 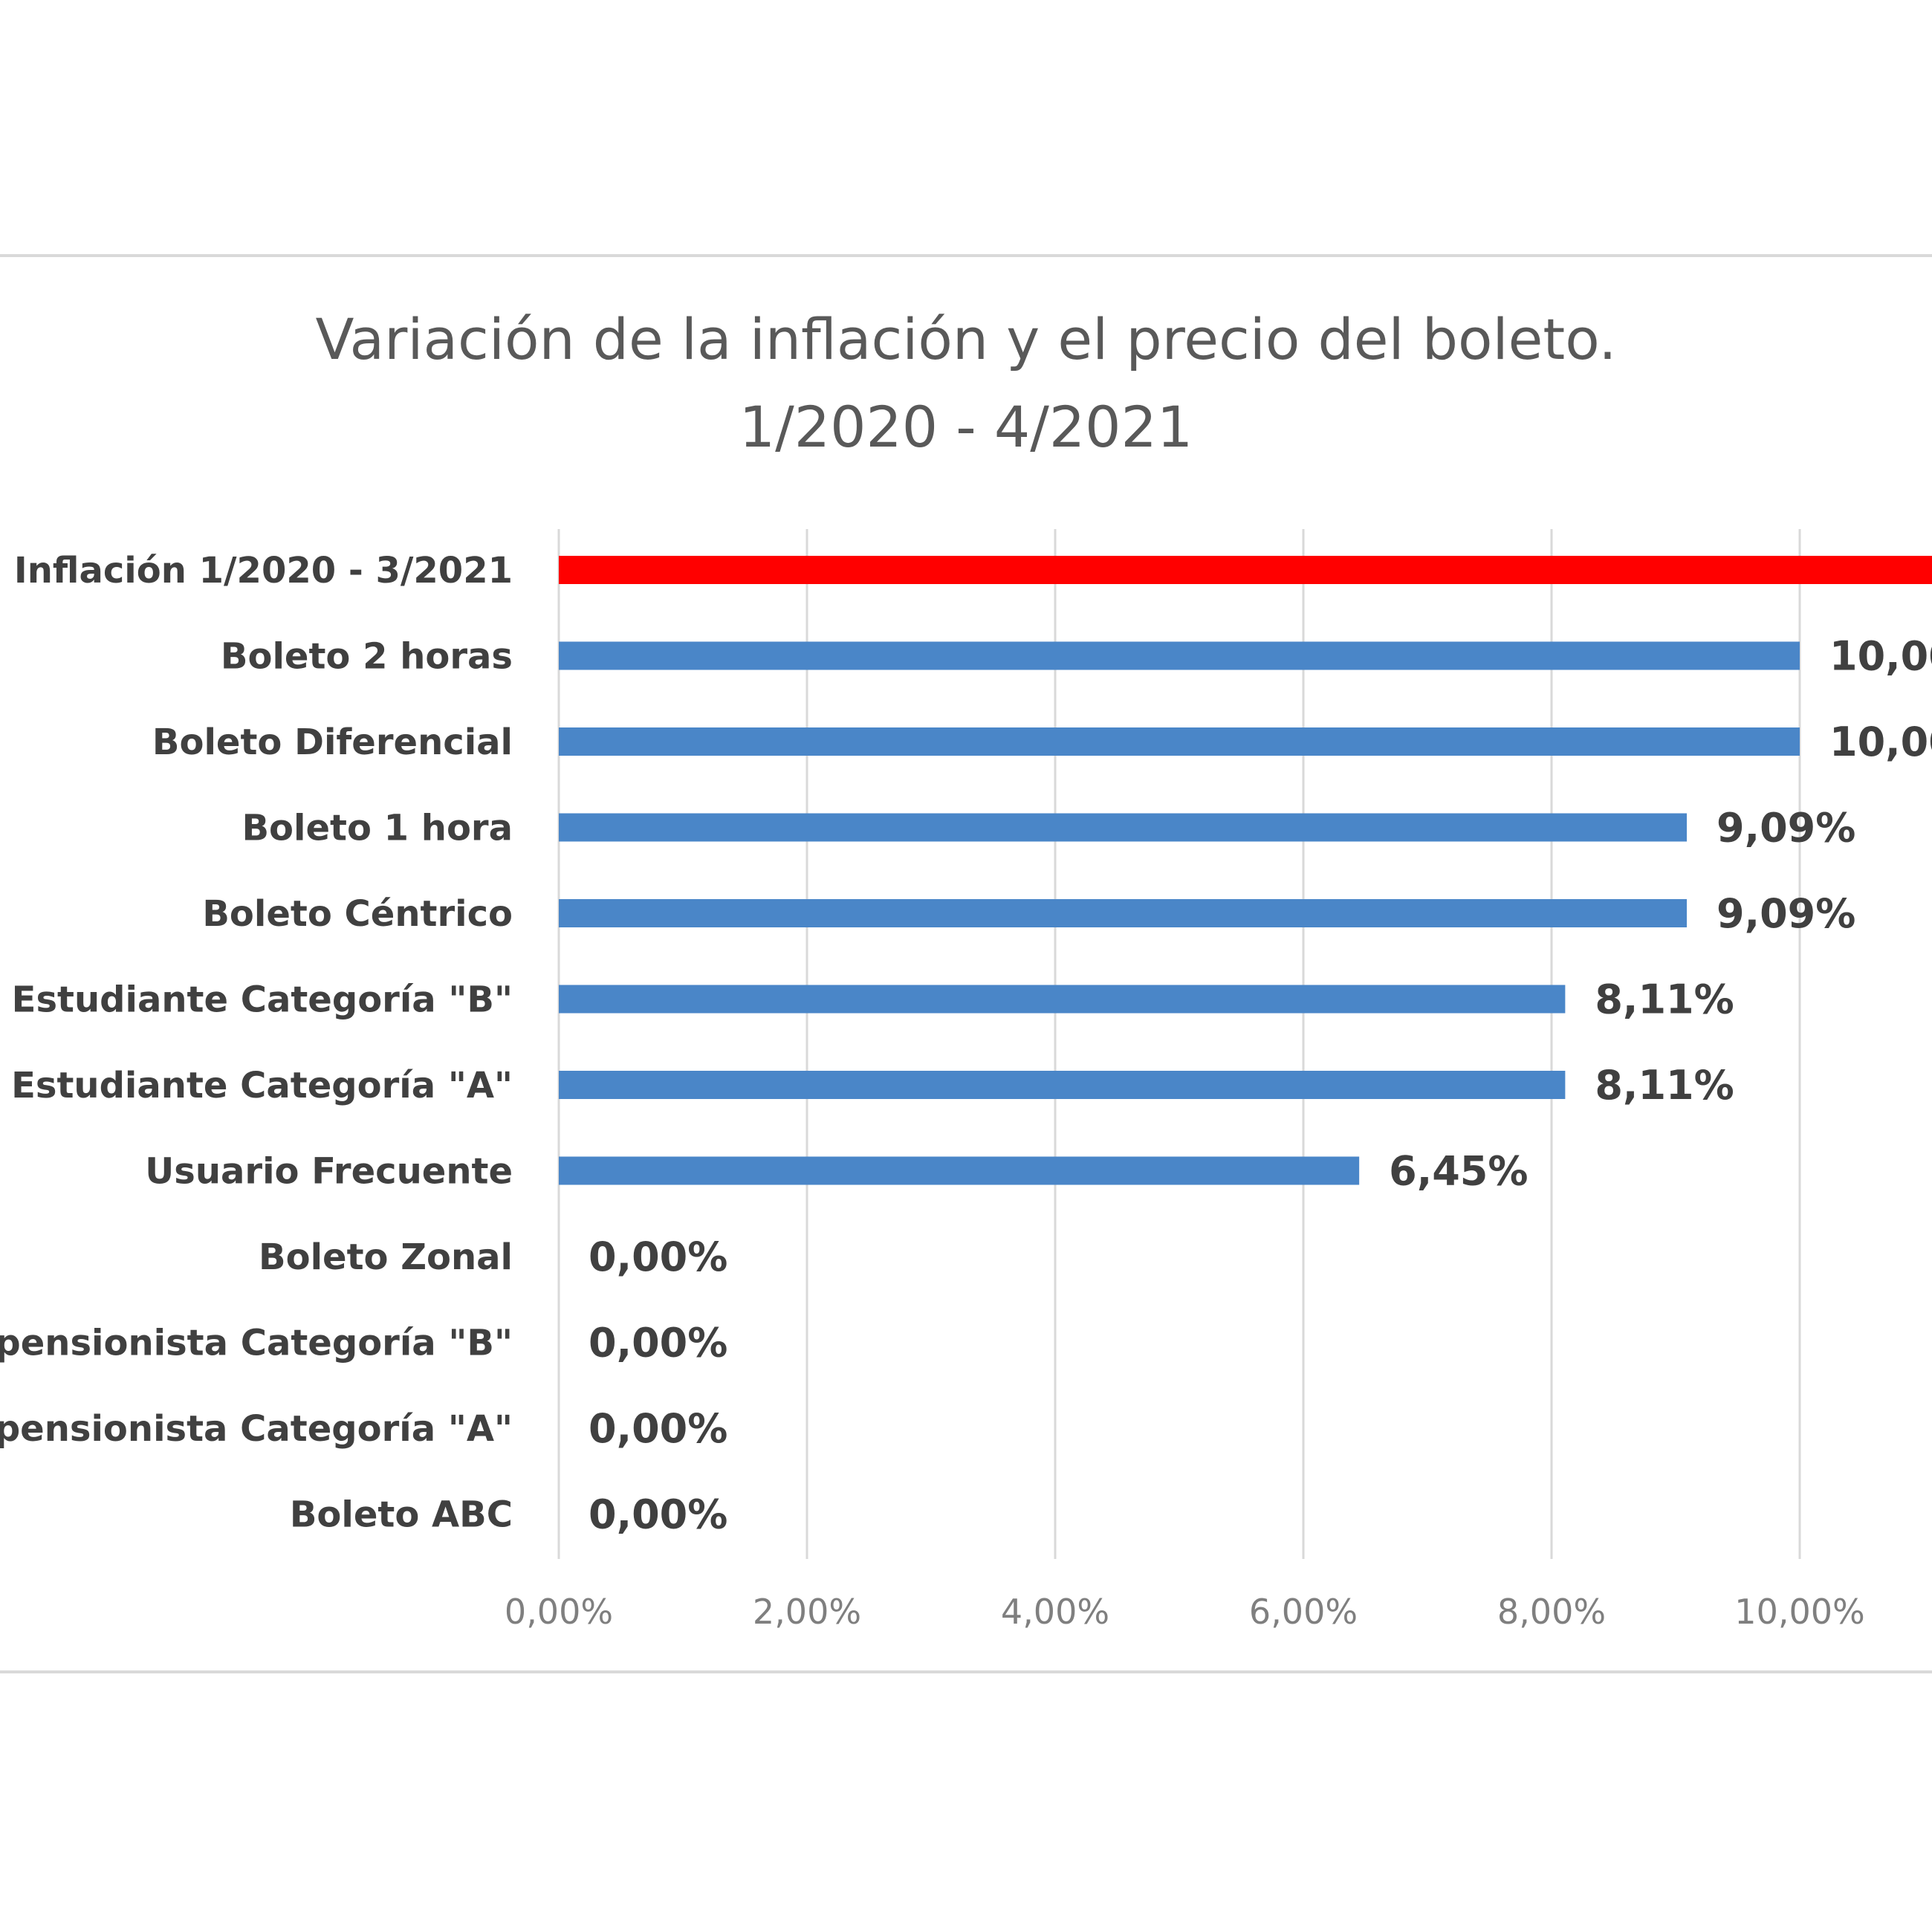 What do you see at coordinates (386, 1257) in the screenshot?
I see `category-label: Boleto Zonal` at bounding box center [386, 1257].